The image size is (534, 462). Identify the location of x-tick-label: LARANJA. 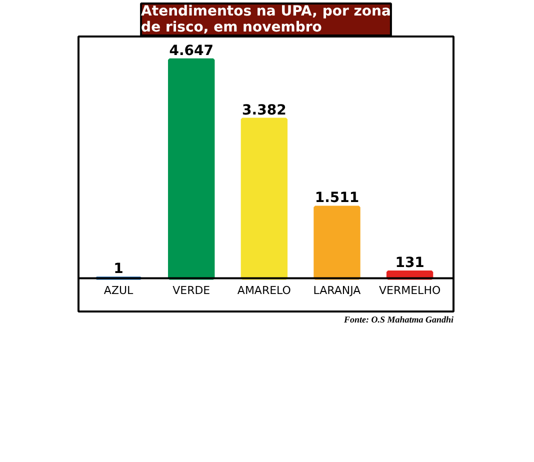
(337, 291).